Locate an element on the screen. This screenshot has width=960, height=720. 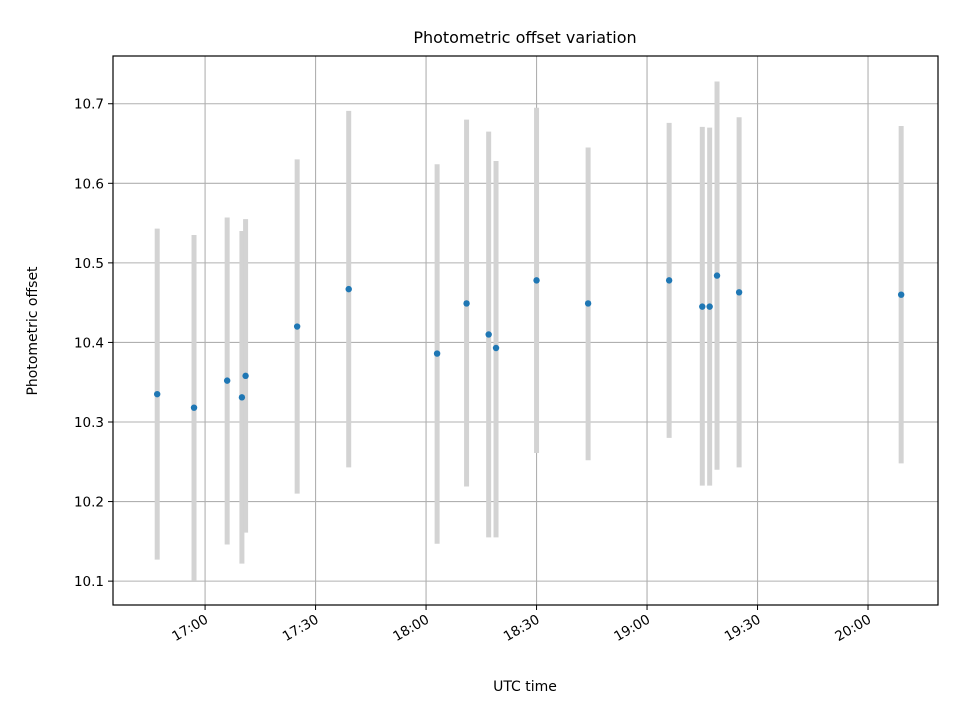
y-tick-label: 10.5 is located at coordinates (89, 264).